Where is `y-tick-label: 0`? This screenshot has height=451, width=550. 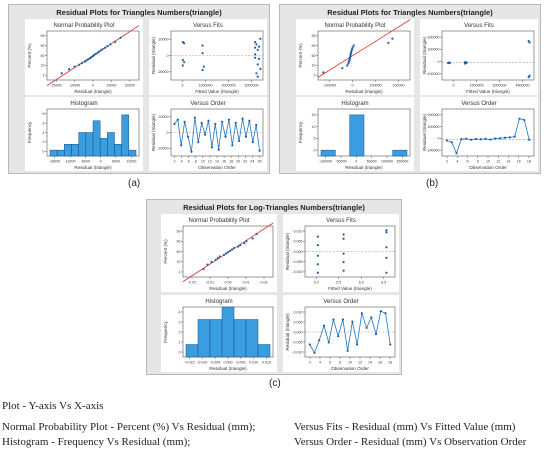
y-tick-label: 0 is located at coordinates (168, 56).